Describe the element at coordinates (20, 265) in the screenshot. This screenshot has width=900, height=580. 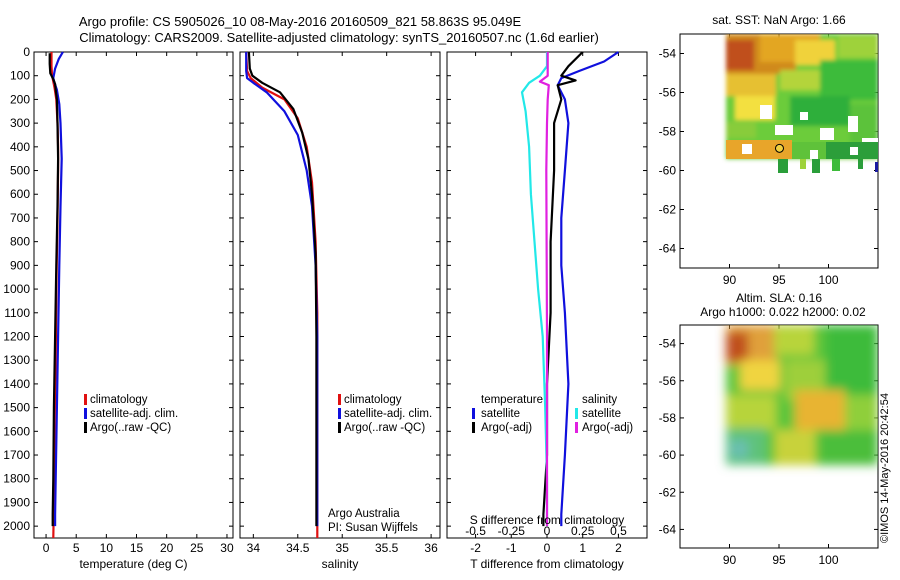
I see `y-tick-label: 900` at that location.